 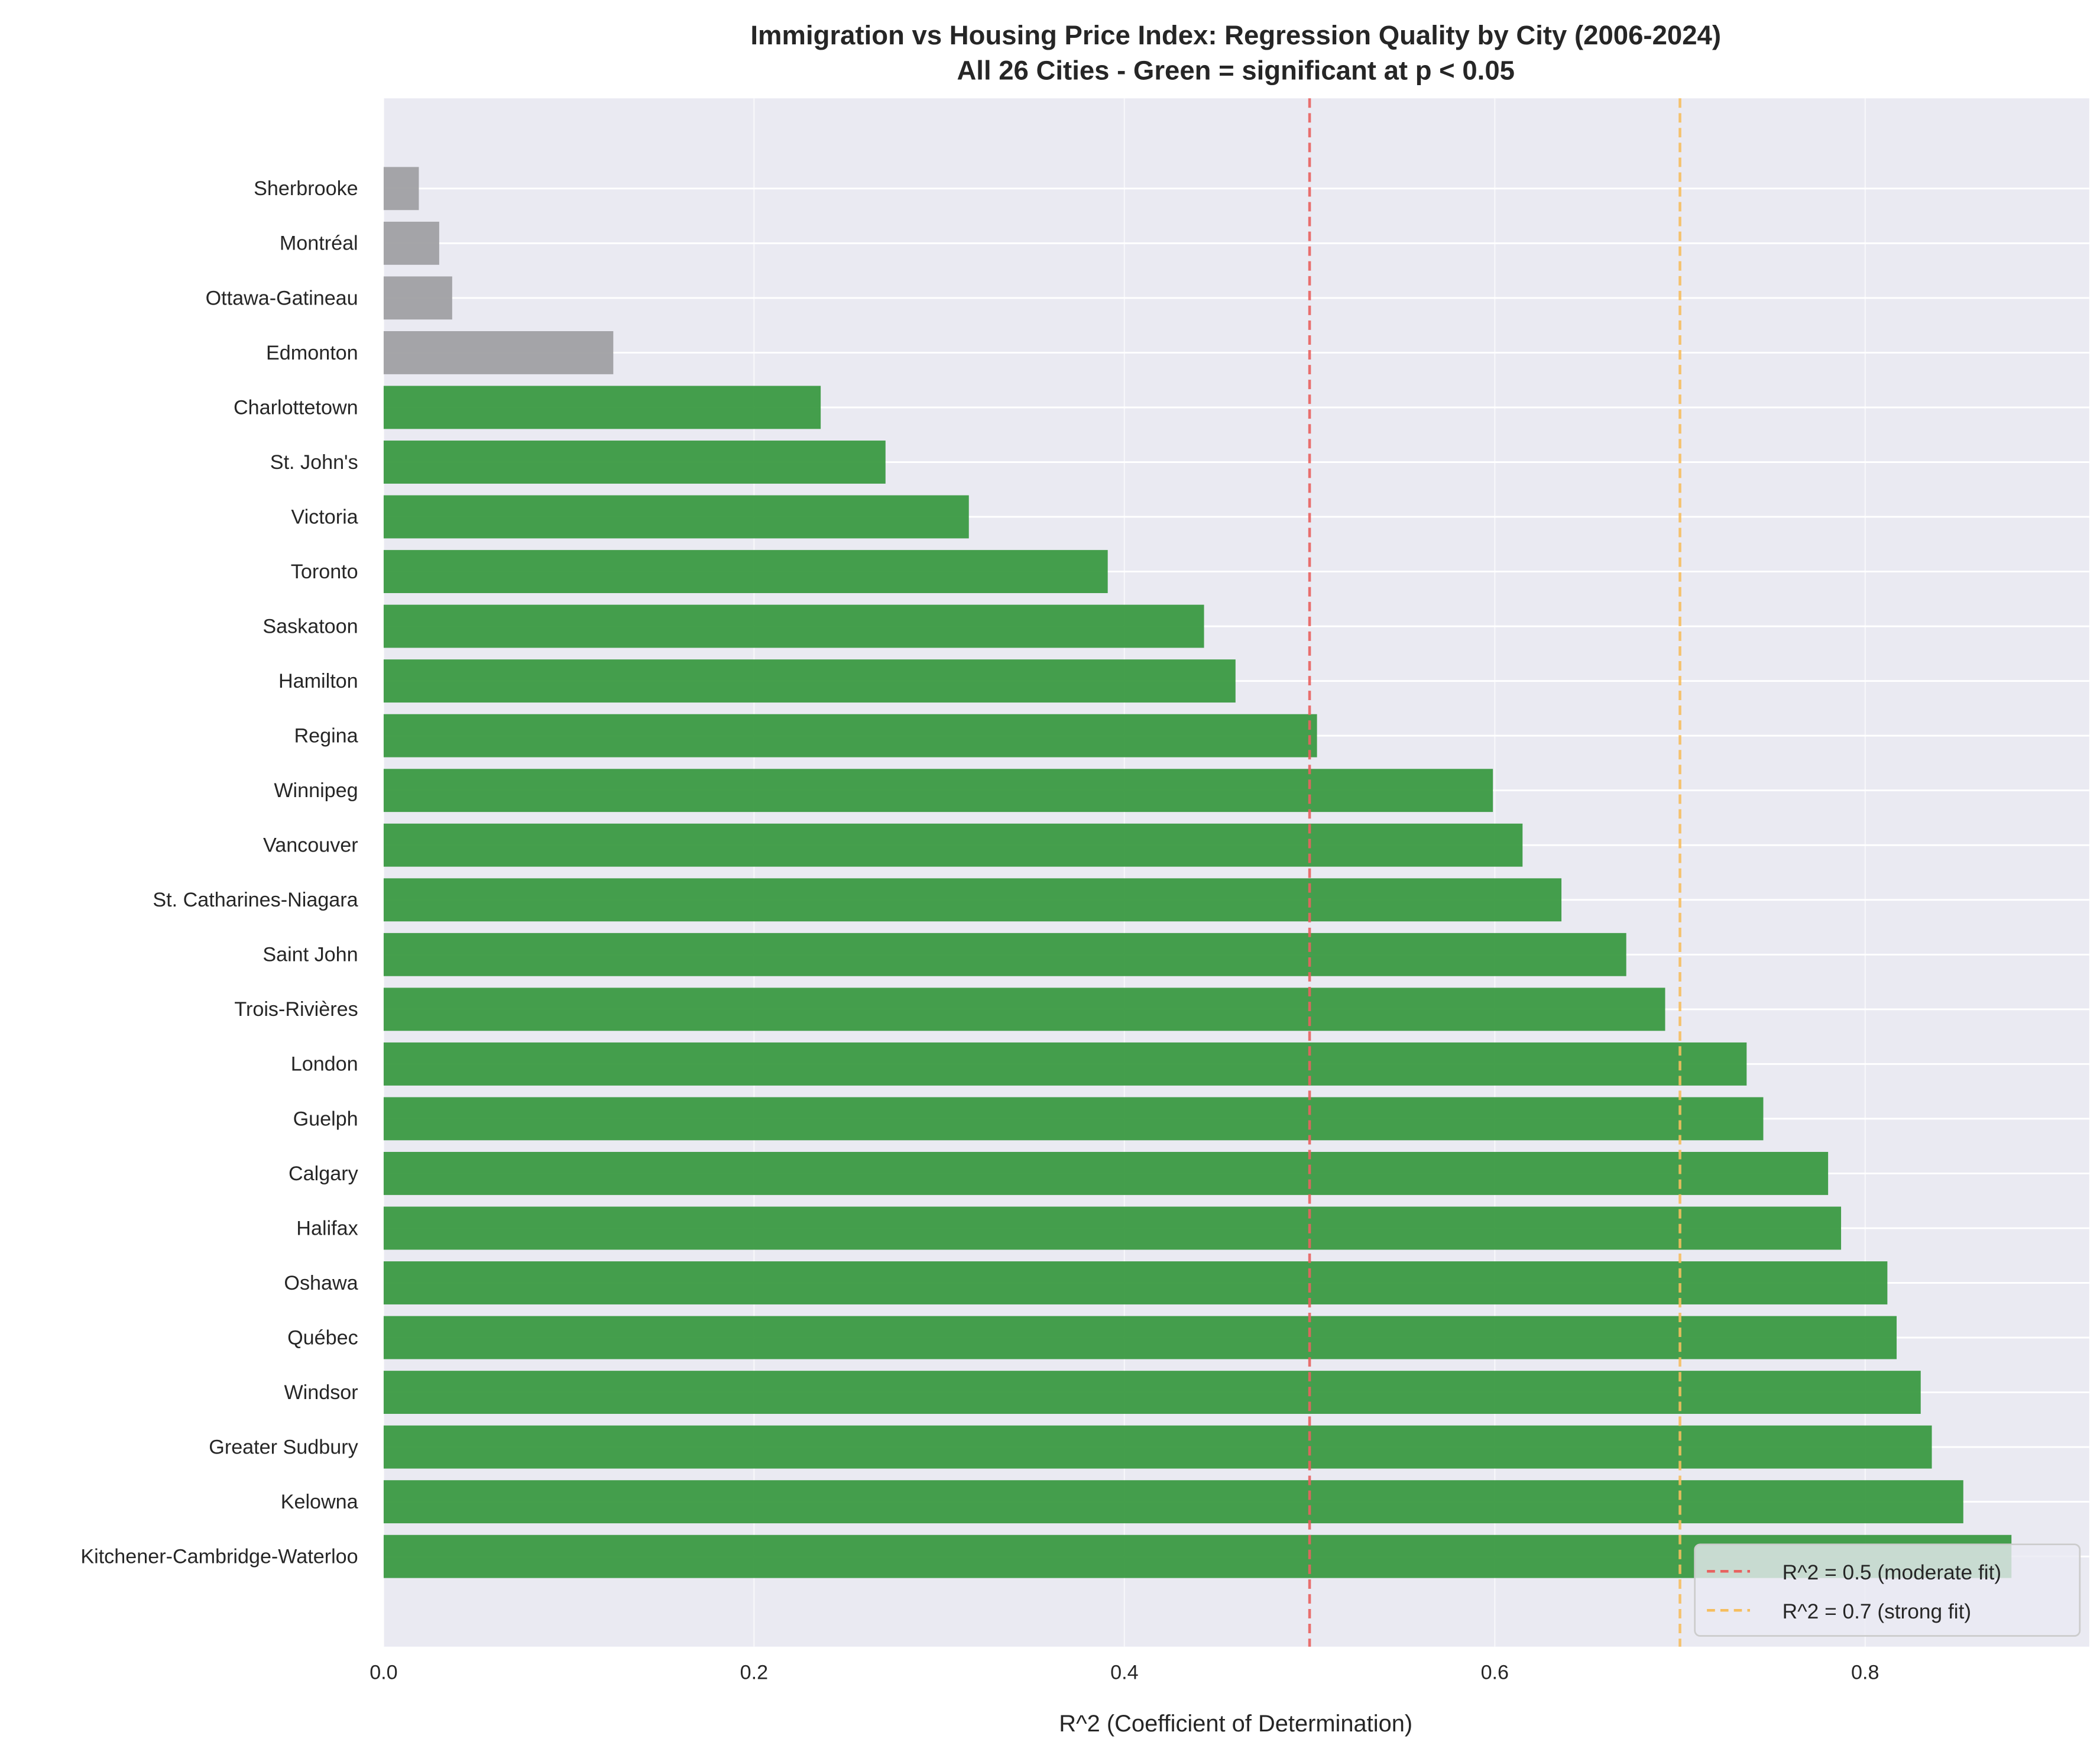 What do you see at coordinates (322, 1338) in the screenshot?
I see `y-tick-label: Québec` at bounding box center [322, 1338].